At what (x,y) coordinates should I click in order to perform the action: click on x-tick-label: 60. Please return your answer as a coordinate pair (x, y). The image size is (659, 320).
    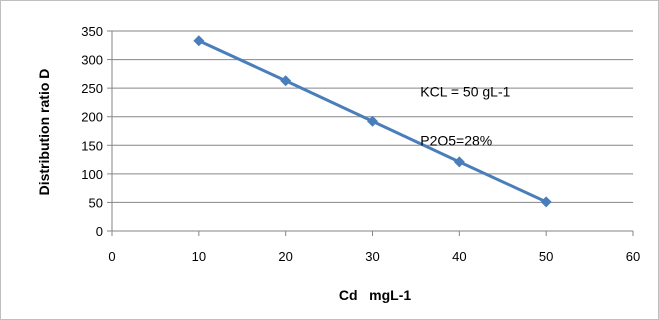
    Looking at the image, I should click on (633, 256).